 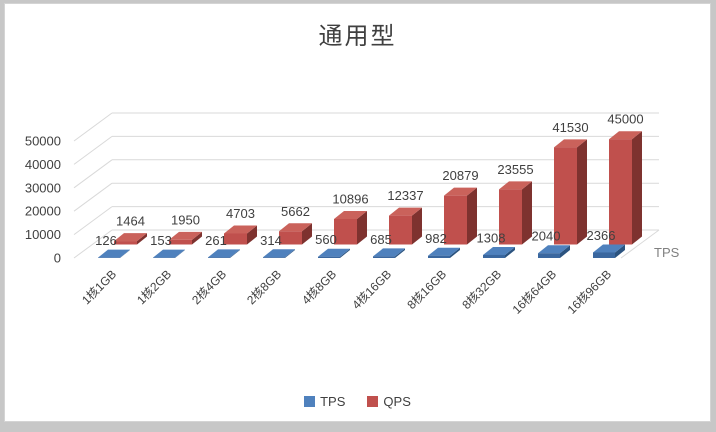 What do you see at coordinates (99, 287) in the screenshot?
I see `category-label: 1核1GB` at bounding box center [99, 287].